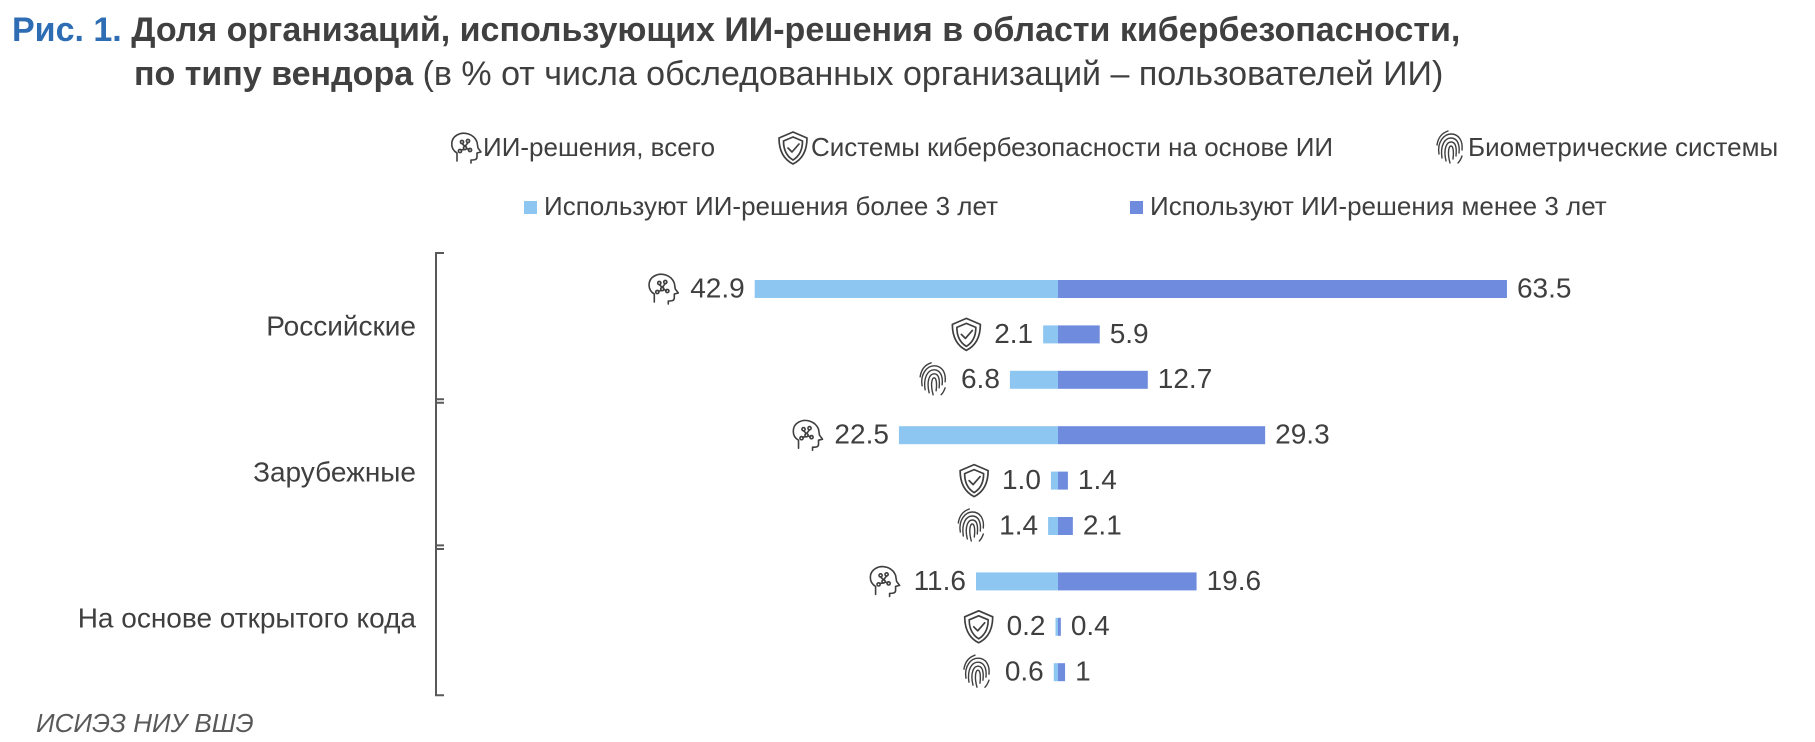 This screenshot has width=1815, height=742. What do you see at coordinates (1090, 625) in the screenshot?
I see `value-label-less-3: 0.4` at bounding box center [1090, 625].